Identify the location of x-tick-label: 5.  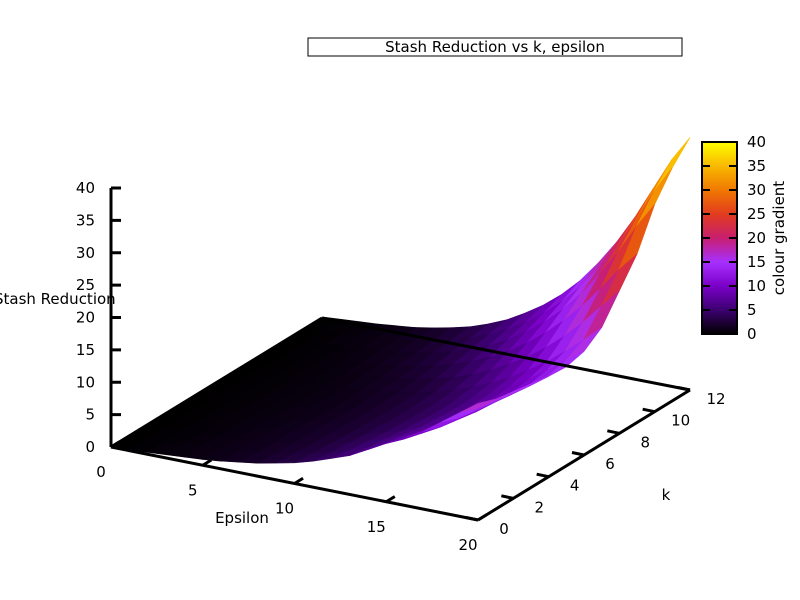
(193, 490).